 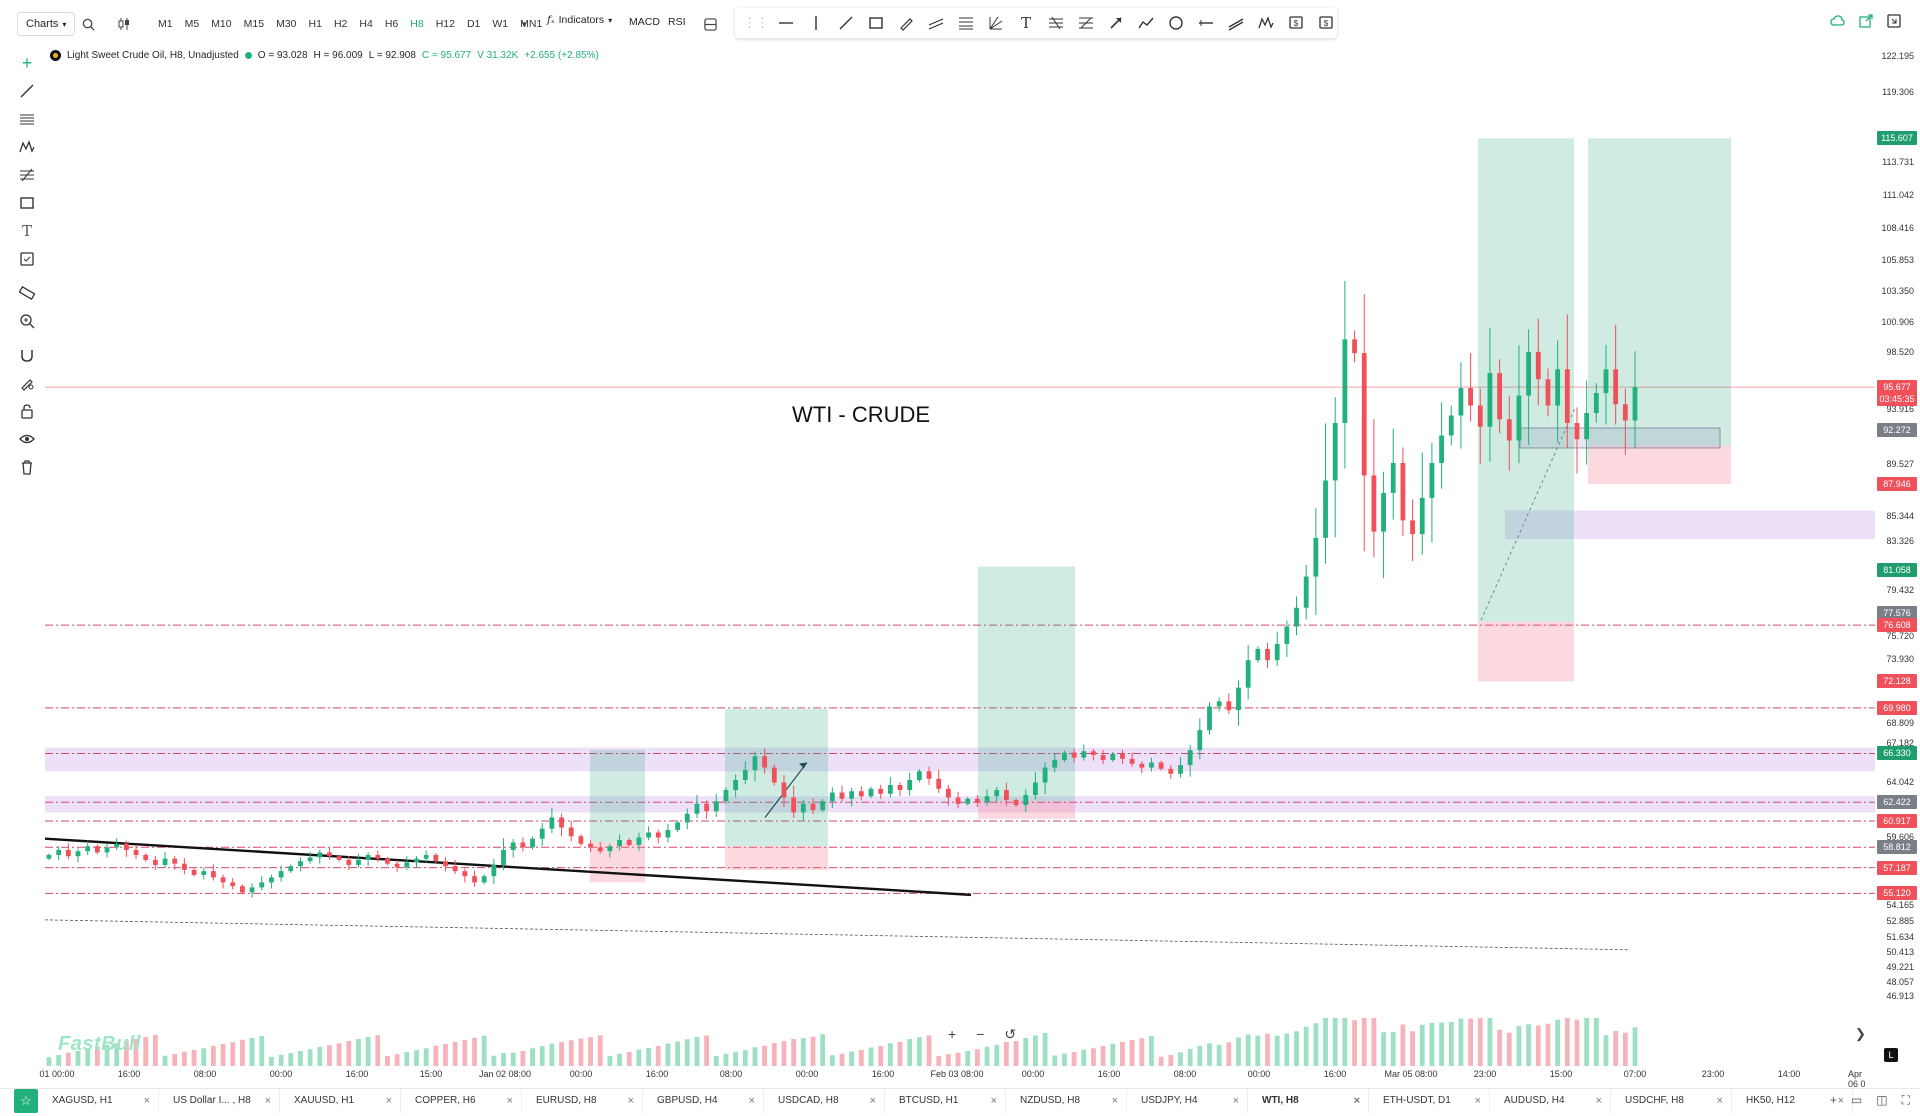 I want to click on timeframe-h8: H8, so click(x=417, y=24).